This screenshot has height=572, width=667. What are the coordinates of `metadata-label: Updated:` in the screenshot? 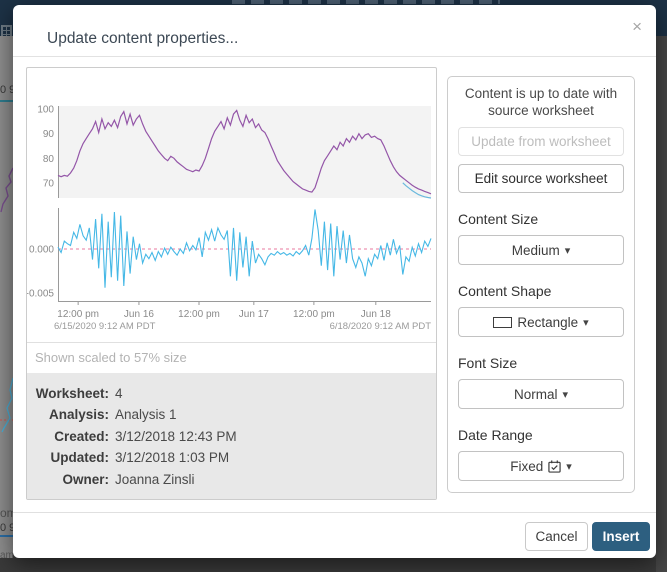 It's located at (80, 458).